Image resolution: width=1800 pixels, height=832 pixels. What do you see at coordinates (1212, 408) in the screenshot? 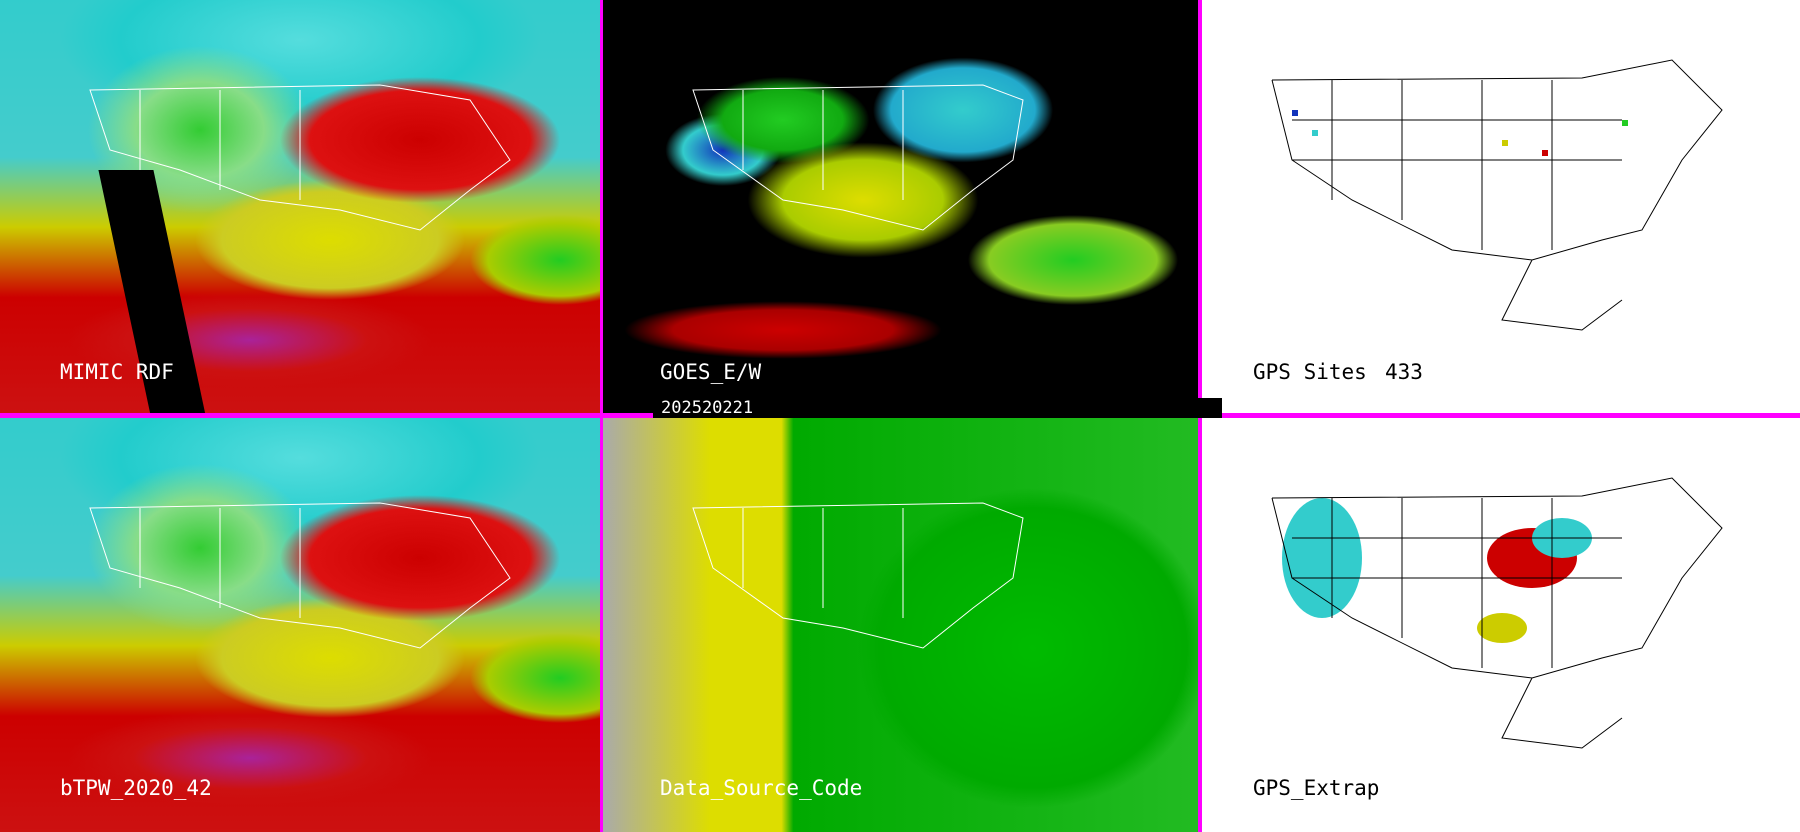
I see `color-key-square` at bounding box center [1212, 408].